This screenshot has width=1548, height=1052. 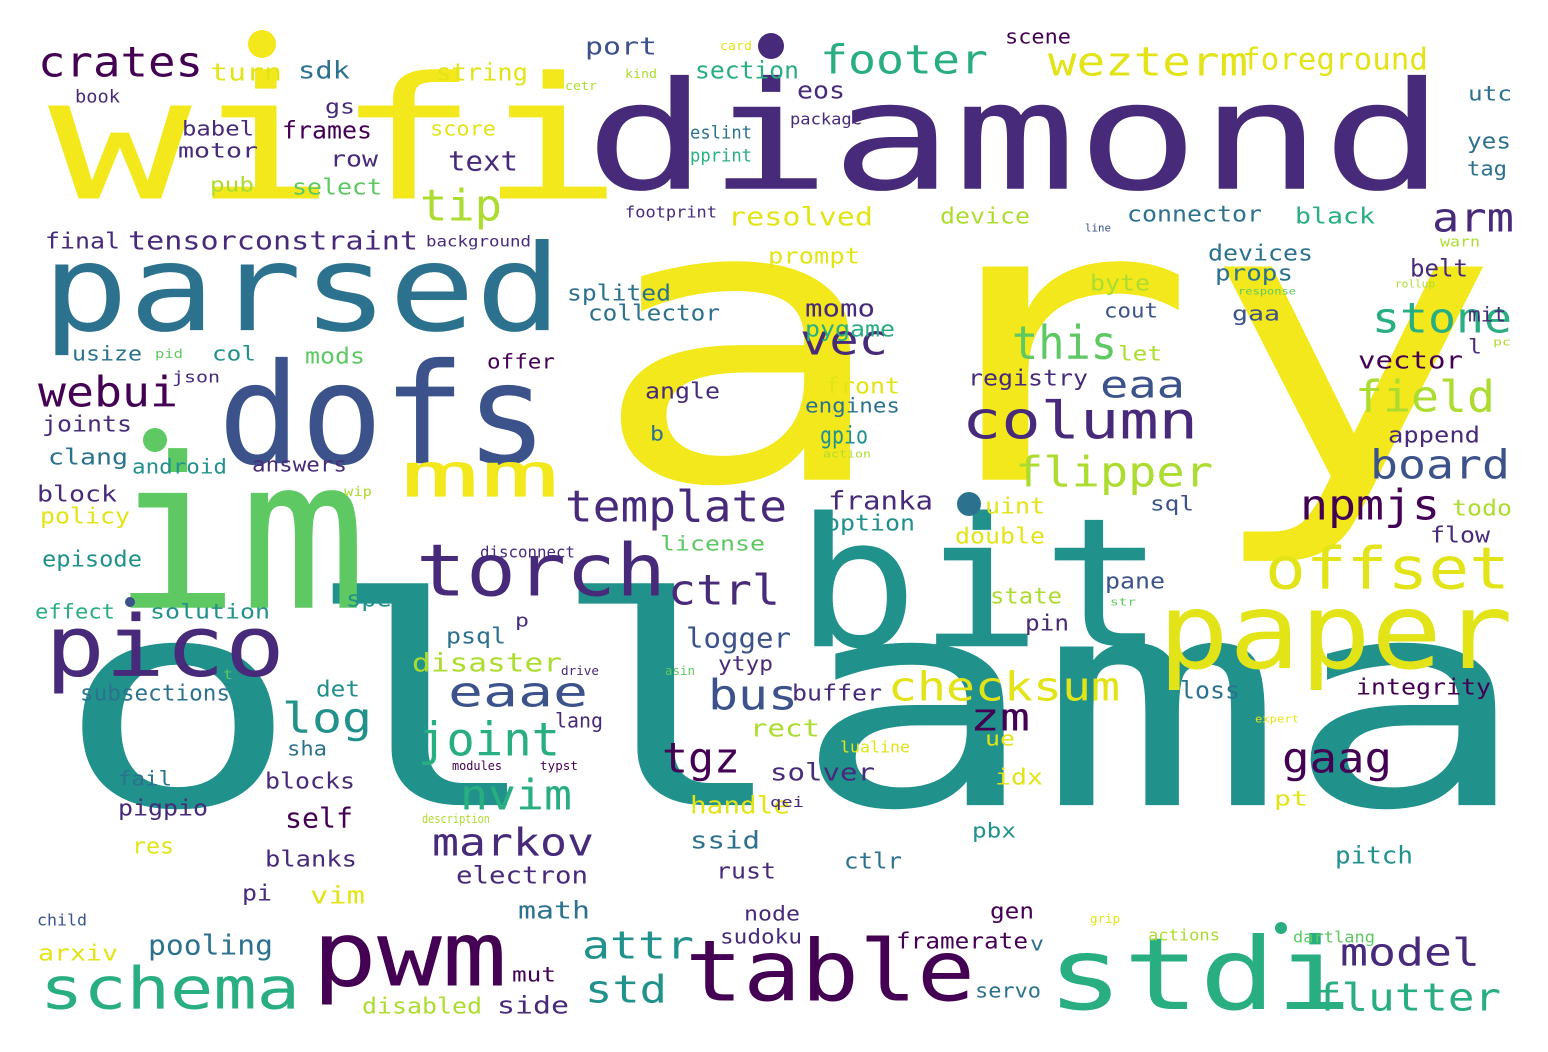 I want to click on word-str: str, so click(x=1123, y=602).